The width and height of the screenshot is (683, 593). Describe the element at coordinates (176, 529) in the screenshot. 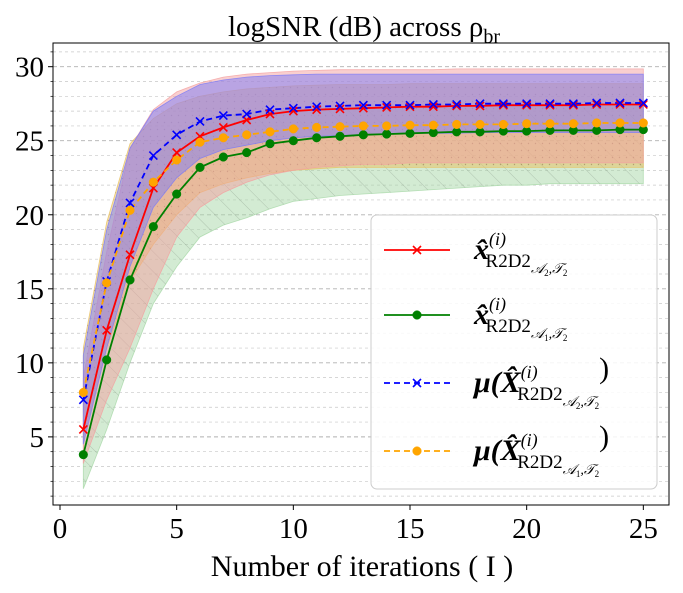

I see `x-tick-label: 5` at that location.